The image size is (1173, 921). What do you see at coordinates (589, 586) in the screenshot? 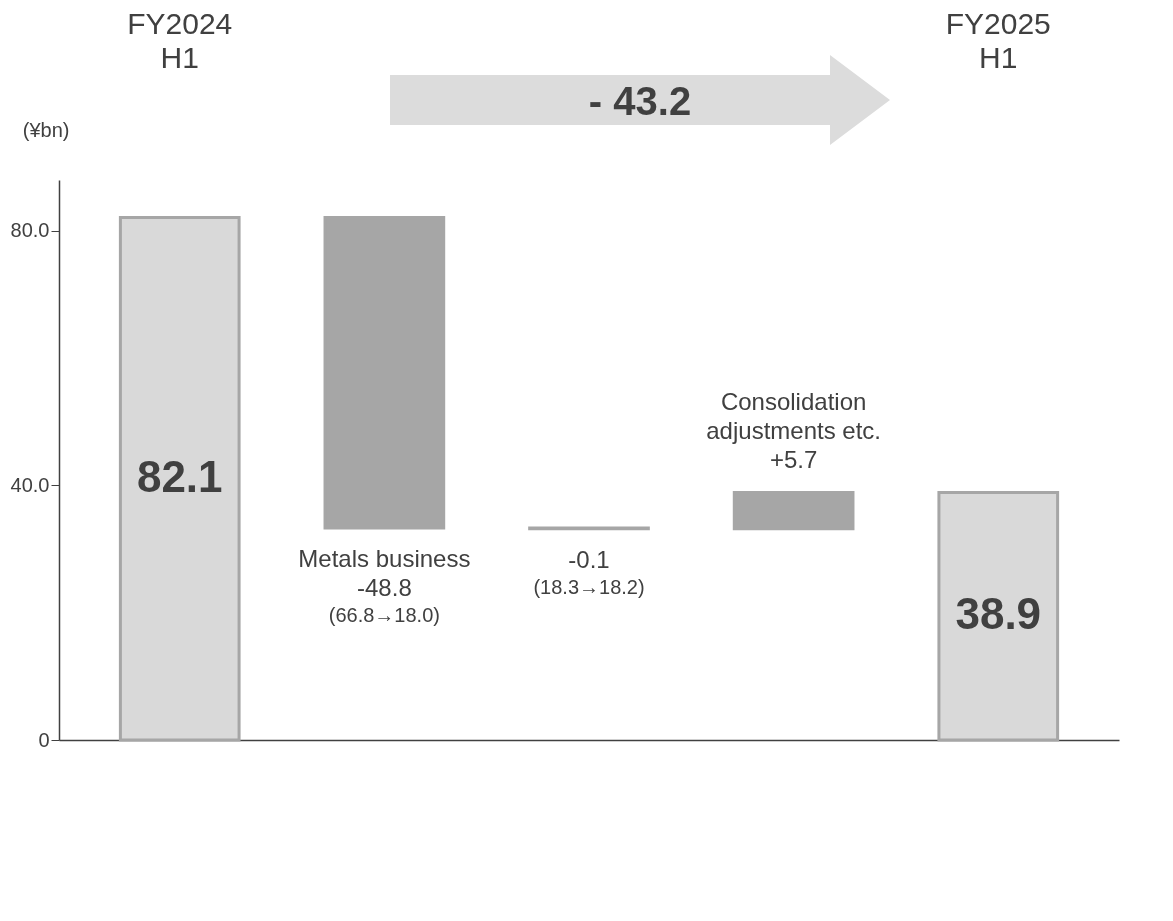
I see `annotation: (18.3→18.2)` at bounding box center [589, 586].